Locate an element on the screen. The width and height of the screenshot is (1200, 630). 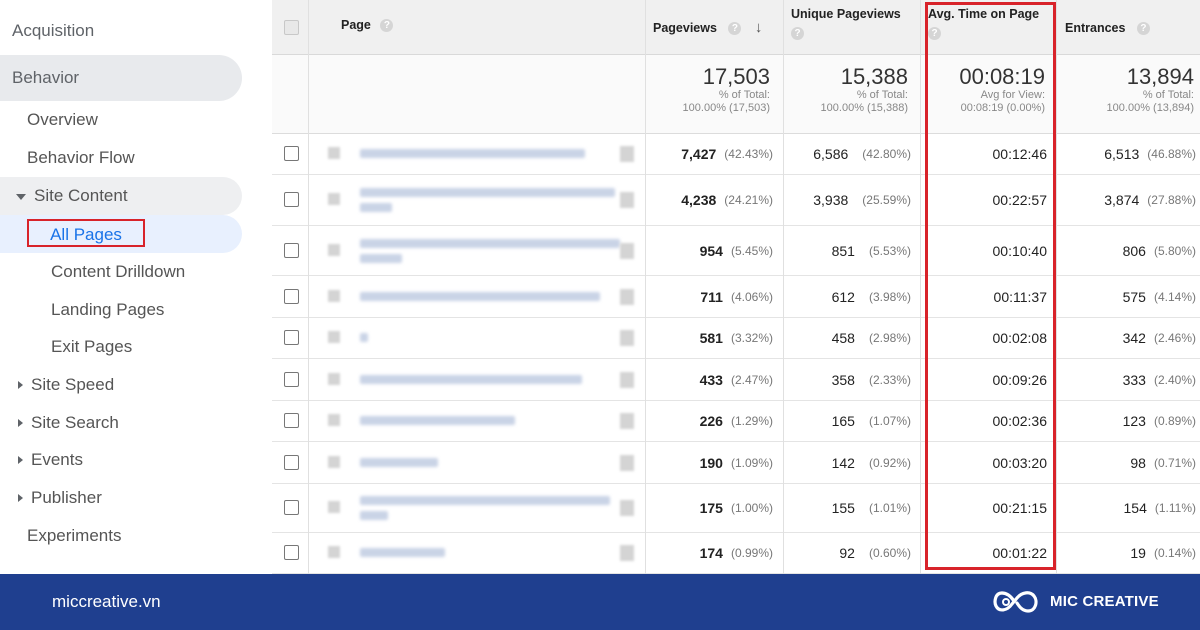
cell-value: 155 is located at coordinates (843, 508).